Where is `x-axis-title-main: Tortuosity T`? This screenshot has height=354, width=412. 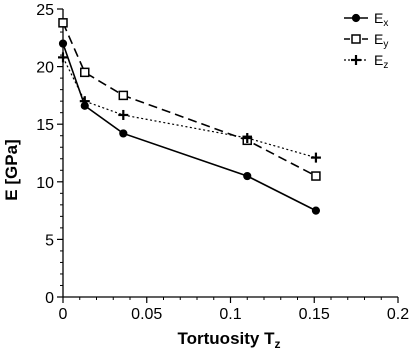
x-axis-title-main: Tortuosity T is located at coordinates (227, 338).